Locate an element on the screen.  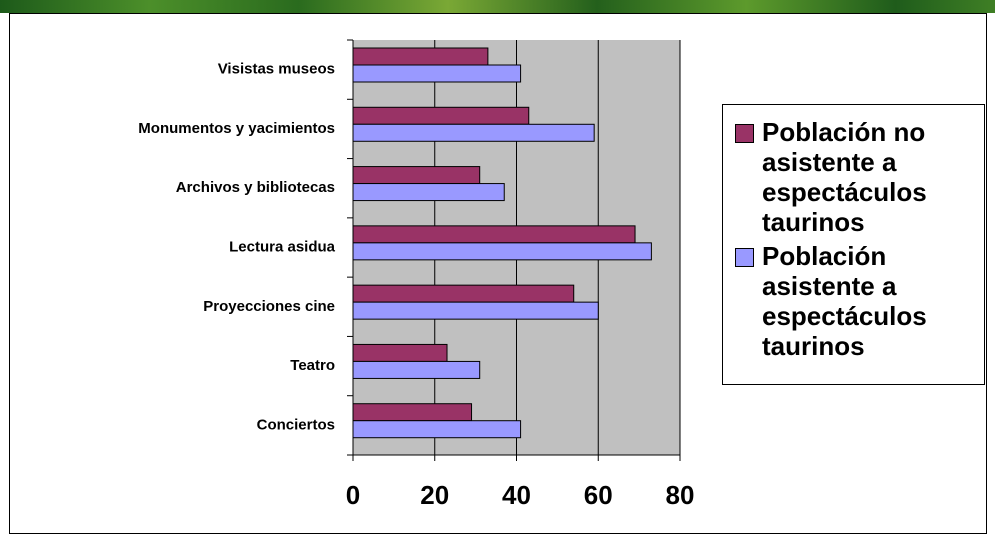
y-tick-label: Visistas museos is located at coordinates (276, 69).